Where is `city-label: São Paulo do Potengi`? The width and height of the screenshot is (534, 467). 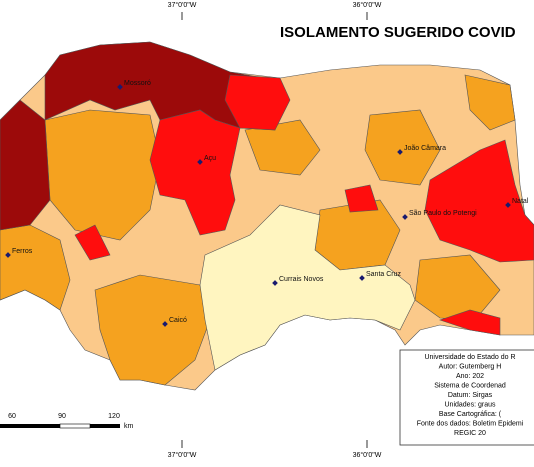 city-label: São Paulo do Potengi is located at coordinates (443, 213).